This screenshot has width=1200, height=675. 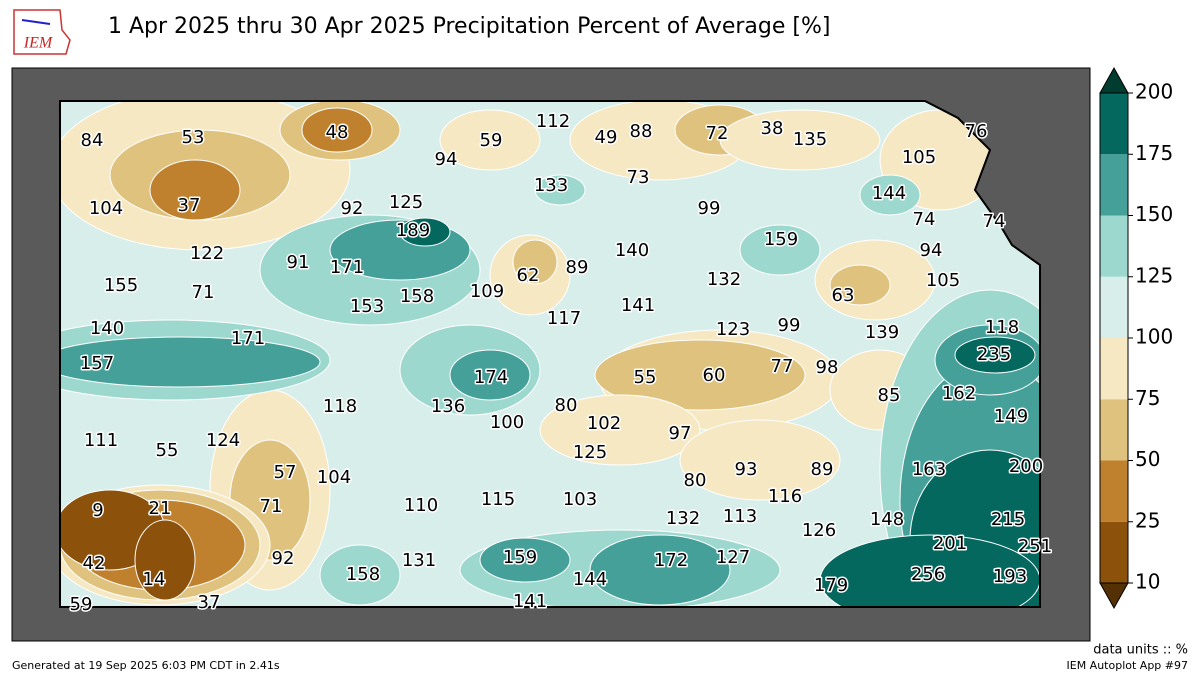 What do you see at coordinates (1008, 519) in the screenshot?
I see `station-value: 215` at bounding box center [1008, 519].